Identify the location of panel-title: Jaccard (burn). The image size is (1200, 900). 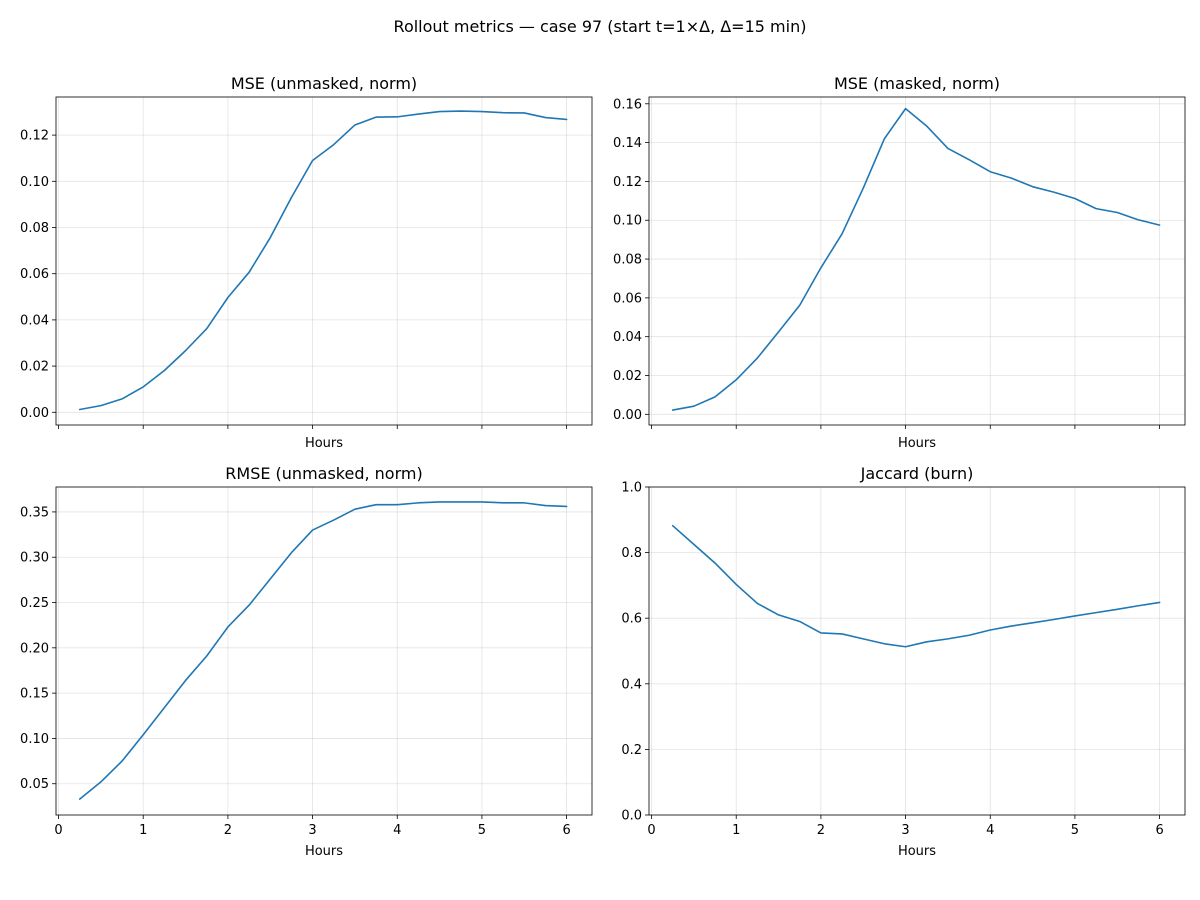
(917, 473).